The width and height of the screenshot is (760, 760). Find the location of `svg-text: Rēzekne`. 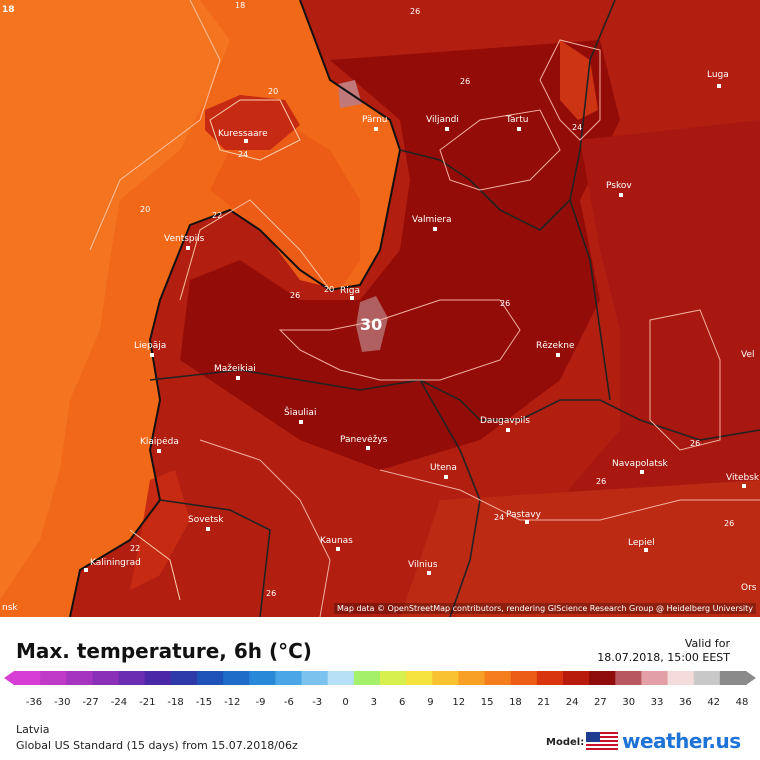

svg-text: Rēzekne is located at coordinates (555, 346).